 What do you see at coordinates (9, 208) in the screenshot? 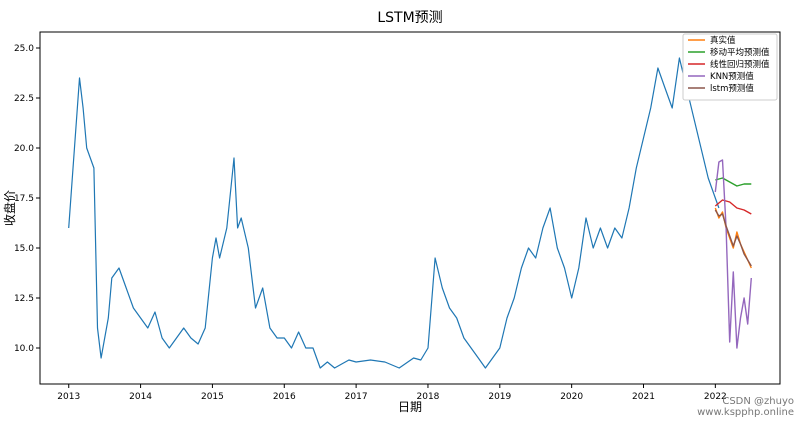
I see `y-axis-label: 收盘价` at bounding box center [9, 208].